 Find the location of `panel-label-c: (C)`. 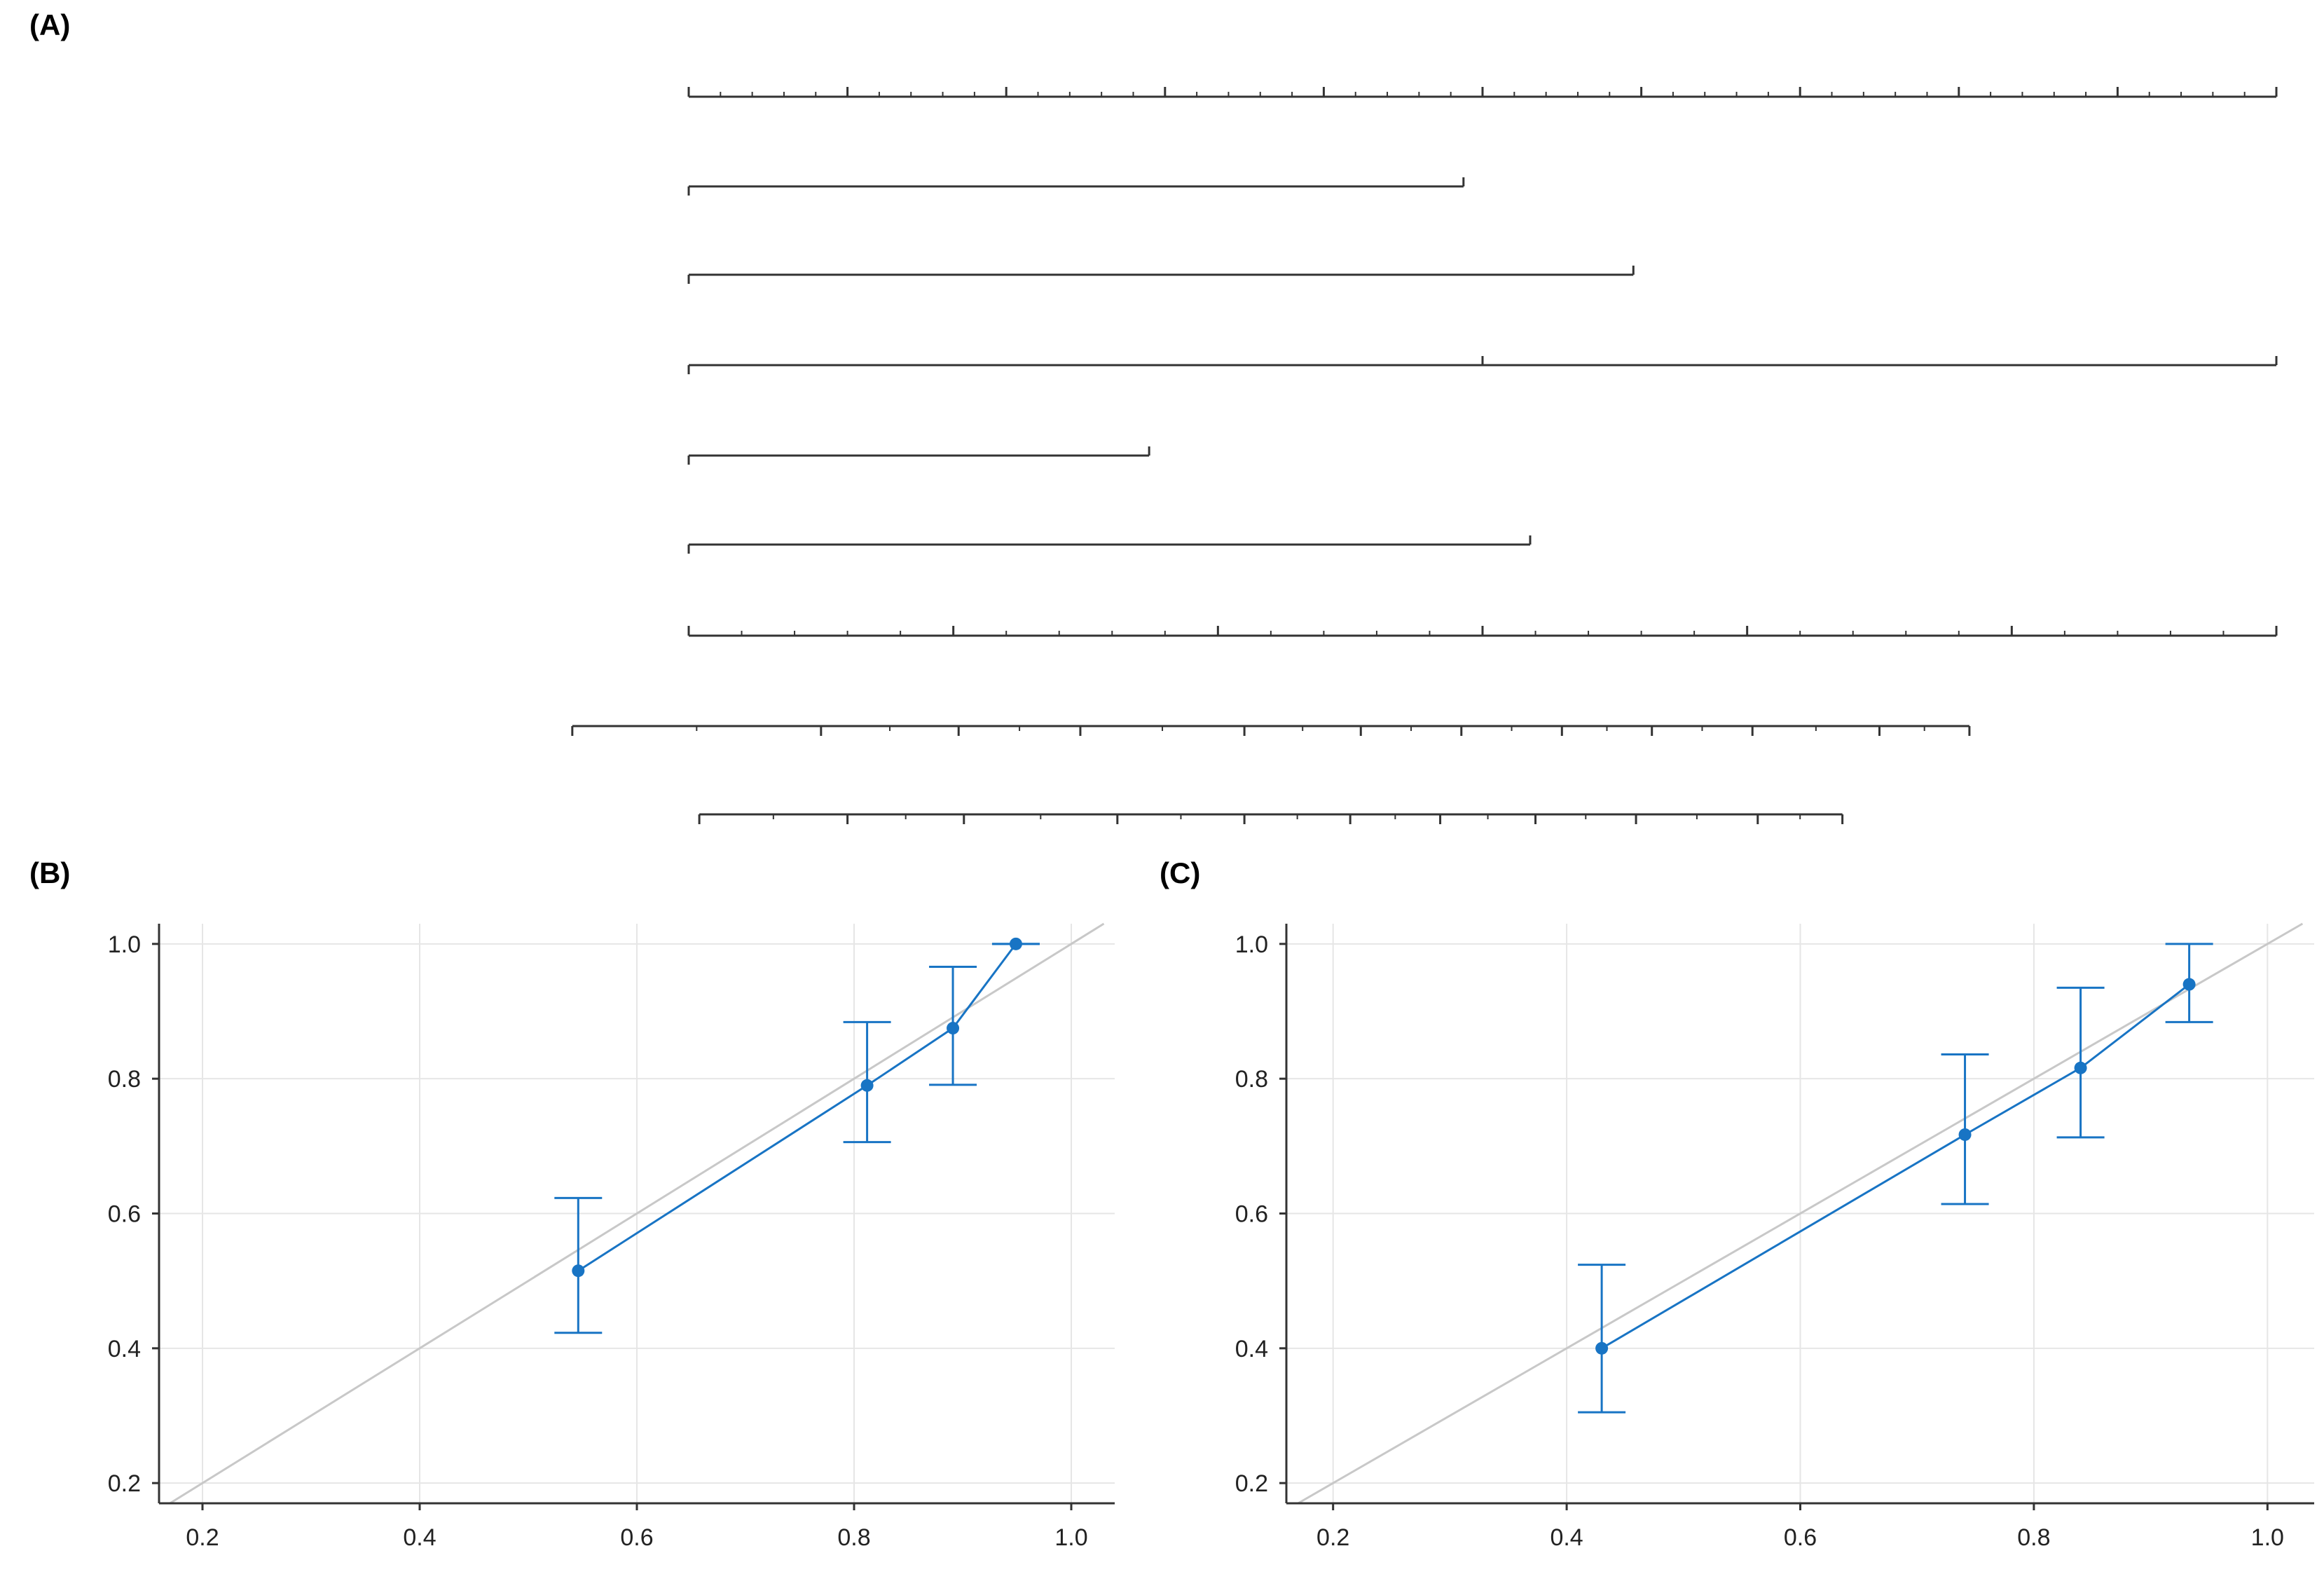

panel-label-c: (C) is located at coordinates (1180, 872).